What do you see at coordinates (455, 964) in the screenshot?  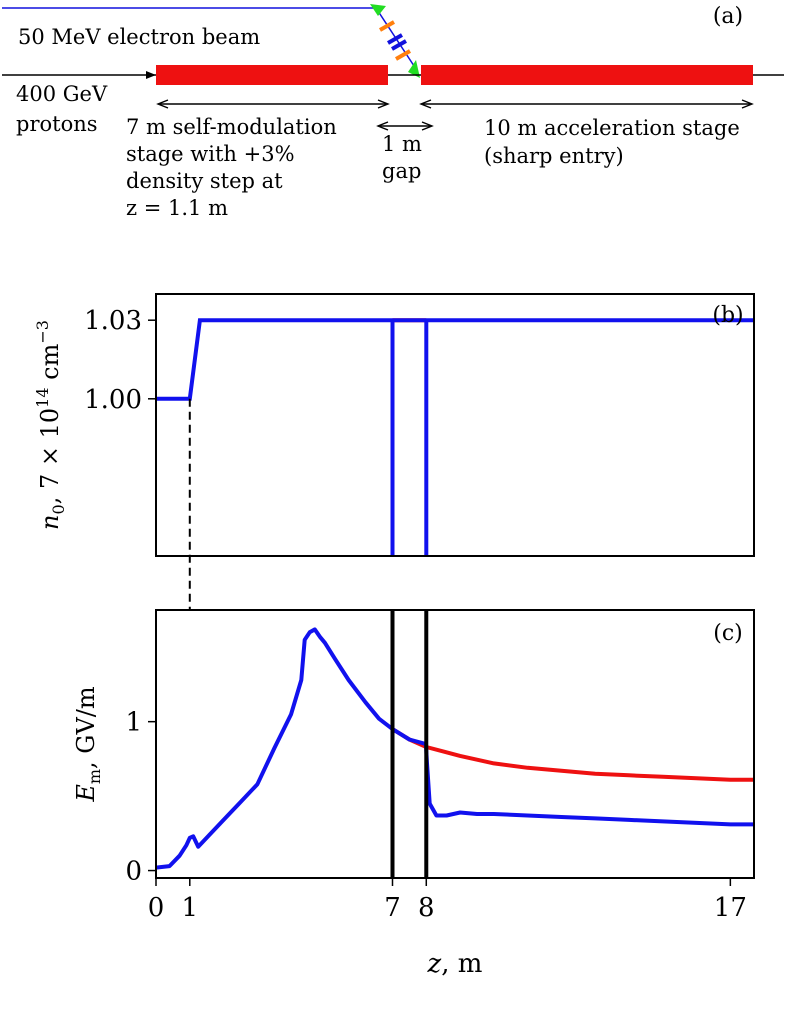 I see `field-x-axis-label: z, m` at bounding box center [455, 964].